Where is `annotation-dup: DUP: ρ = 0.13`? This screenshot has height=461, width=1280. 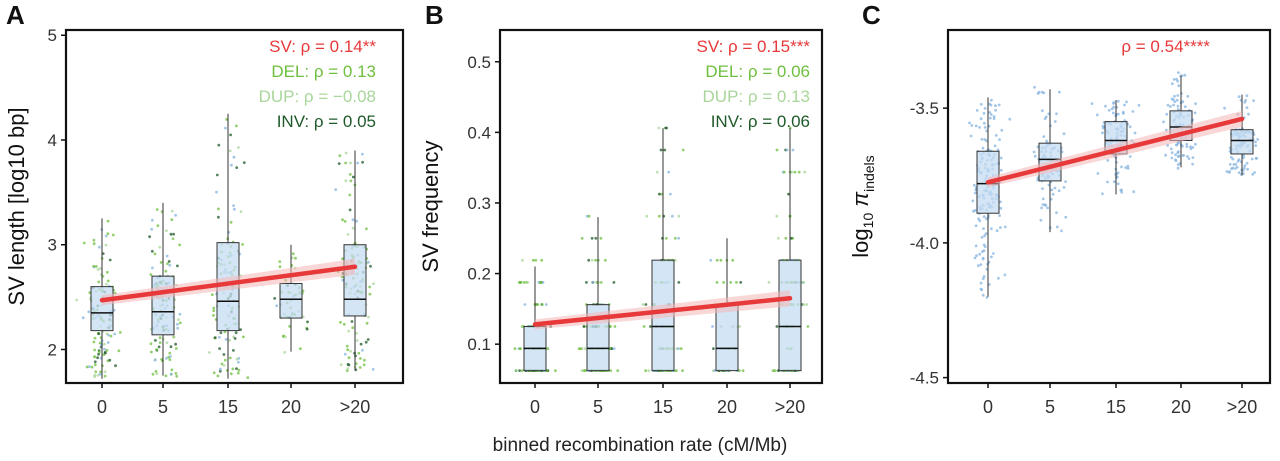 annotation-dup: DUP: ρ = 0.13 is located at coordinates (756, 96).